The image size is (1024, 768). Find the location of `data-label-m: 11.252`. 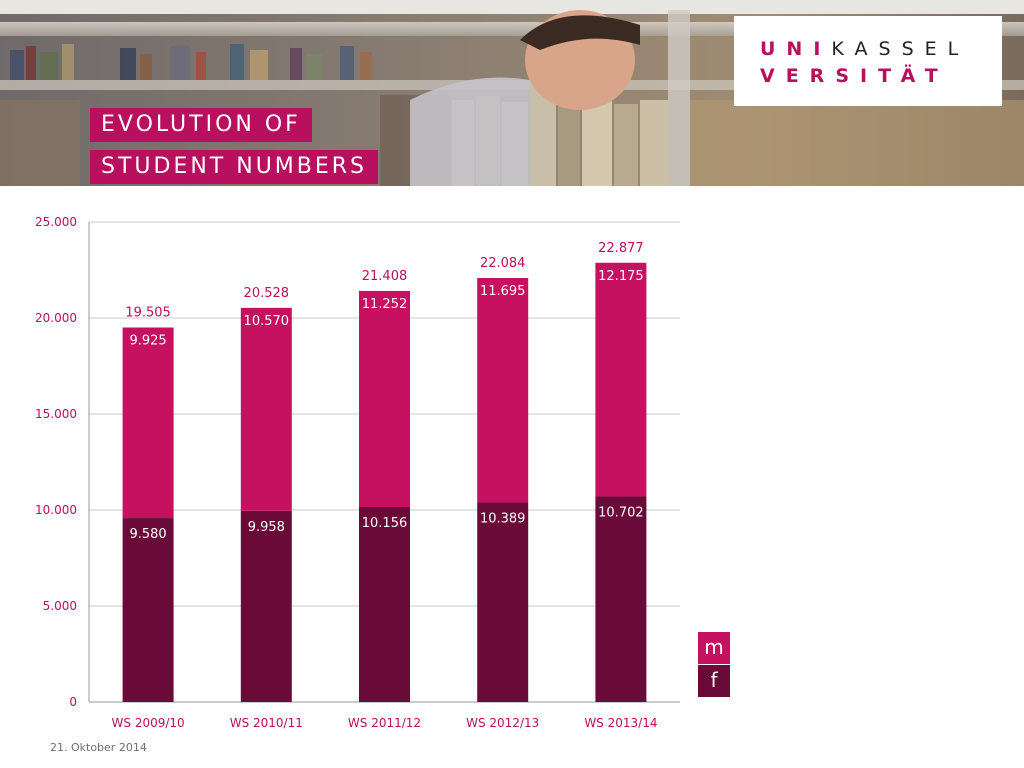

data-label-m: 11.252 is located at coordinates (385, 304).